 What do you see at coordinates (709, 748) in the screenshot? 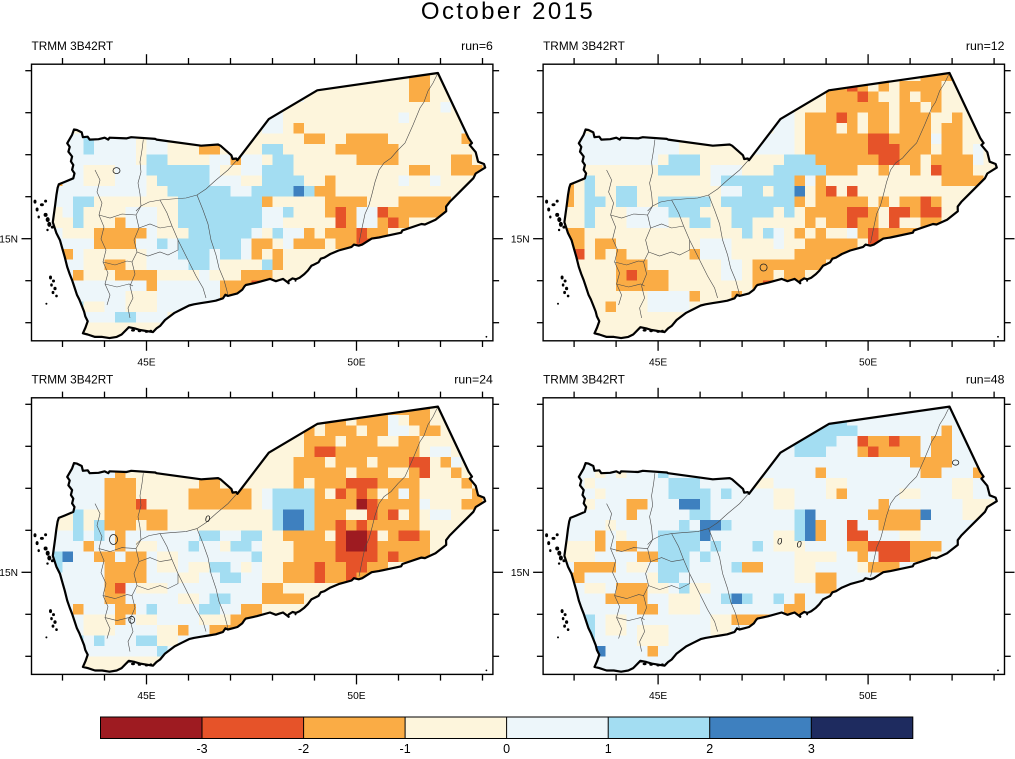
I see `svg-text: 2` at bounding box center [709, 748].